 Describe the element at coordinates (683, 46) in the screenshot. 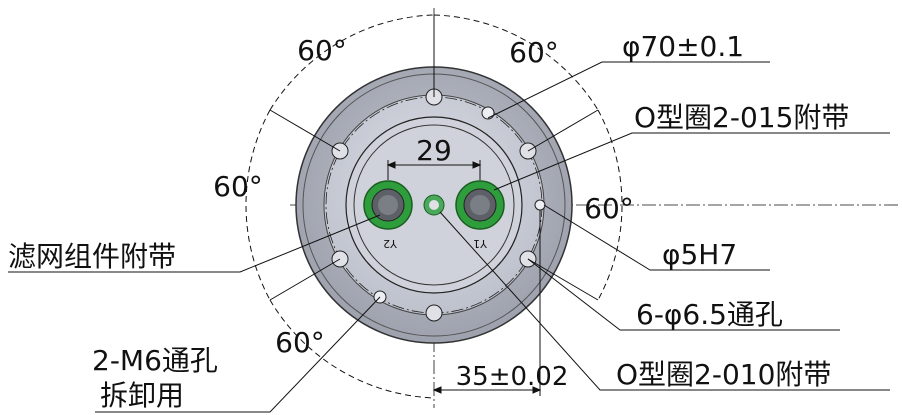

I see `dim-phi70-label: φ70±0.1` at that location.